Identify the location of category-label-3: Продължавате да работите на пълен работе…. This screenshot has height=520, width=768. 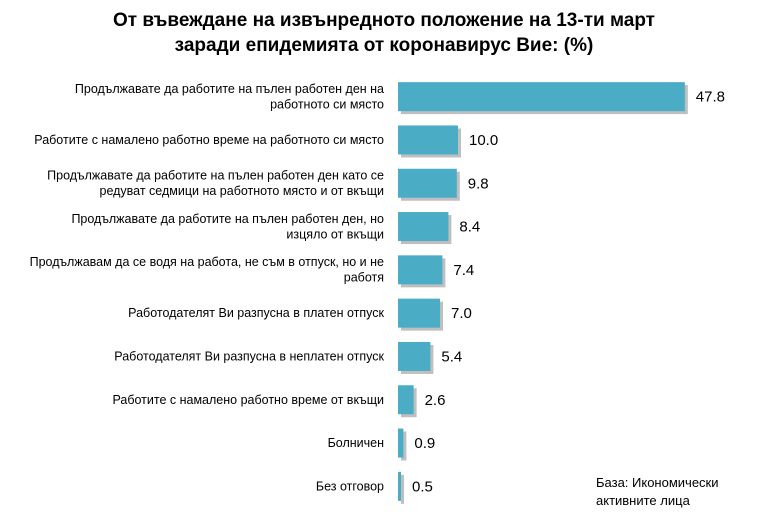
(215, 184).